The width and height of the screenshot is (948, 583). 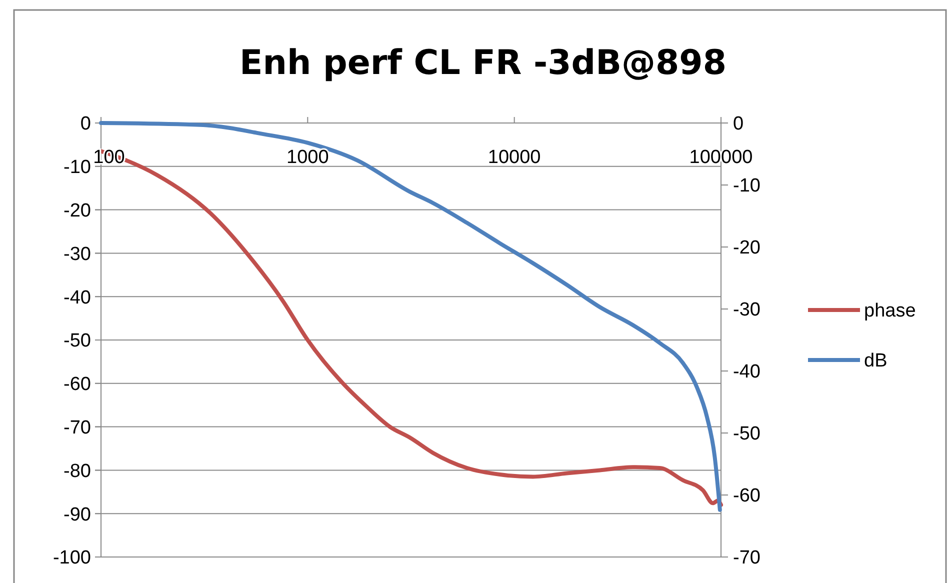 What do you see at coordinates (77, 385) in the screenshot?
I see `y-tick-label: -60` at bounding box center [77, 385].